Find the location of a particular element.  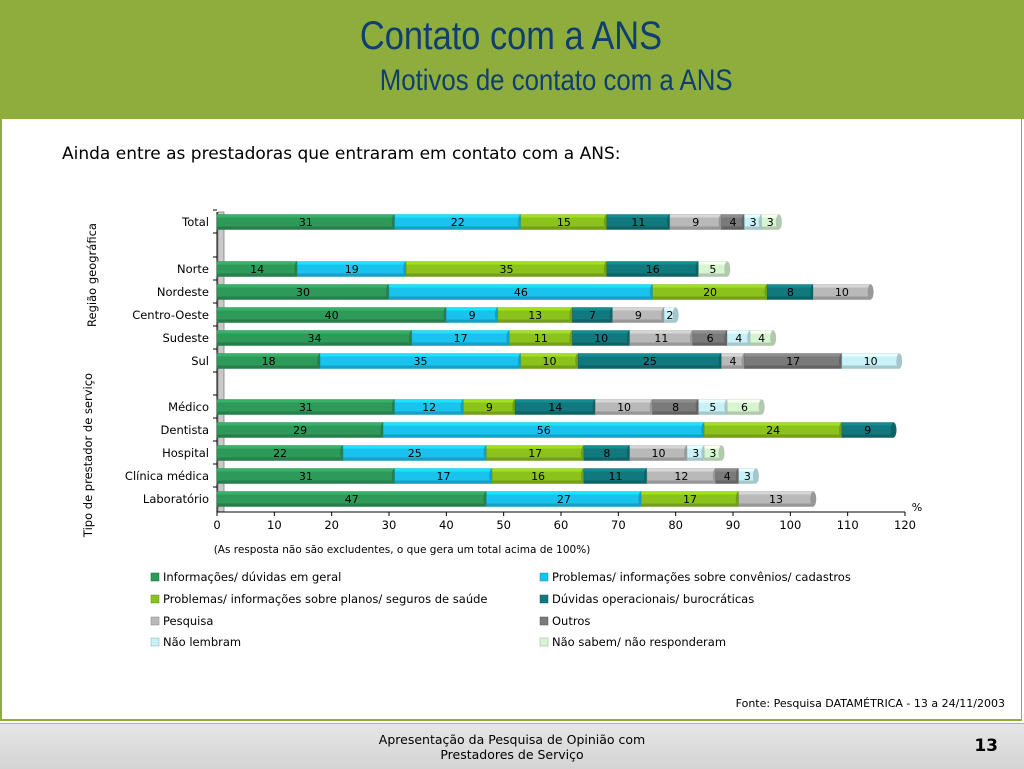

category-label: Laboratório is located at coordinates (176, 499).